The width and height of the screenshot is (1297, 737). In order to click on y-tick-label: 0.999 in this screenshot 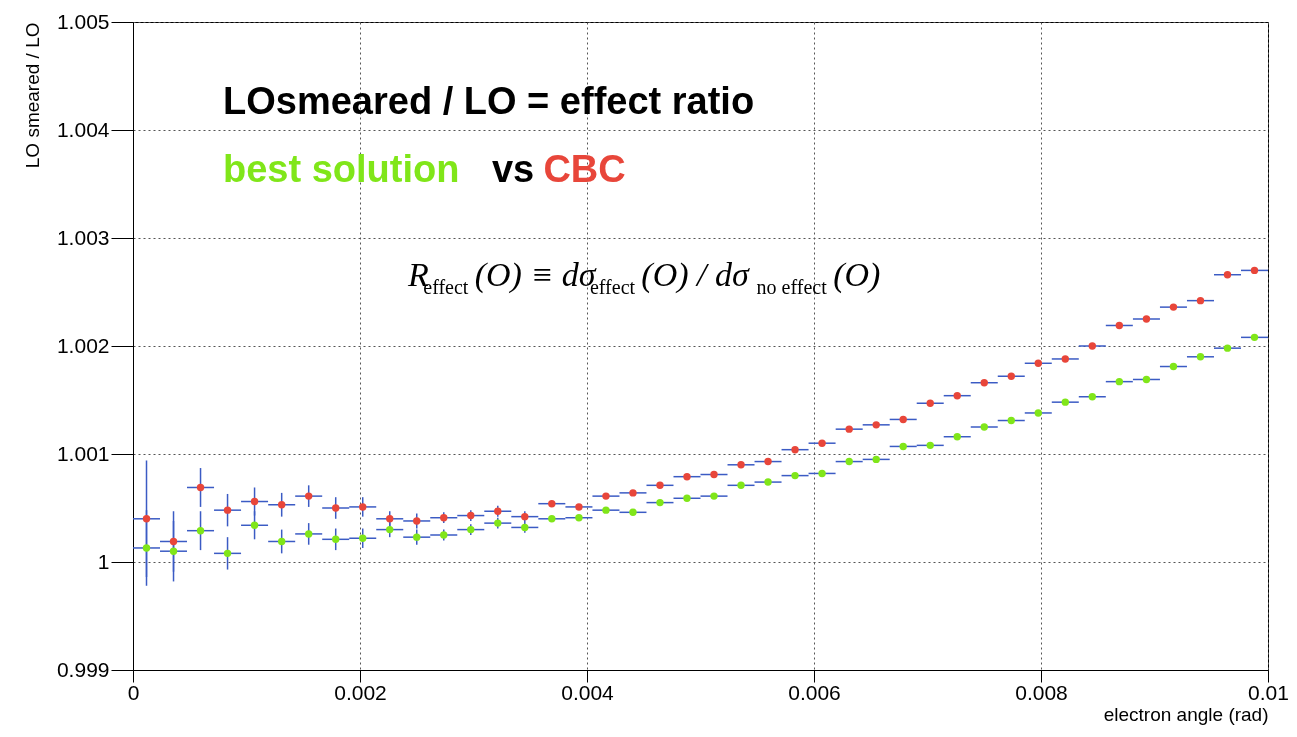, I will do `click(83, 669)`.